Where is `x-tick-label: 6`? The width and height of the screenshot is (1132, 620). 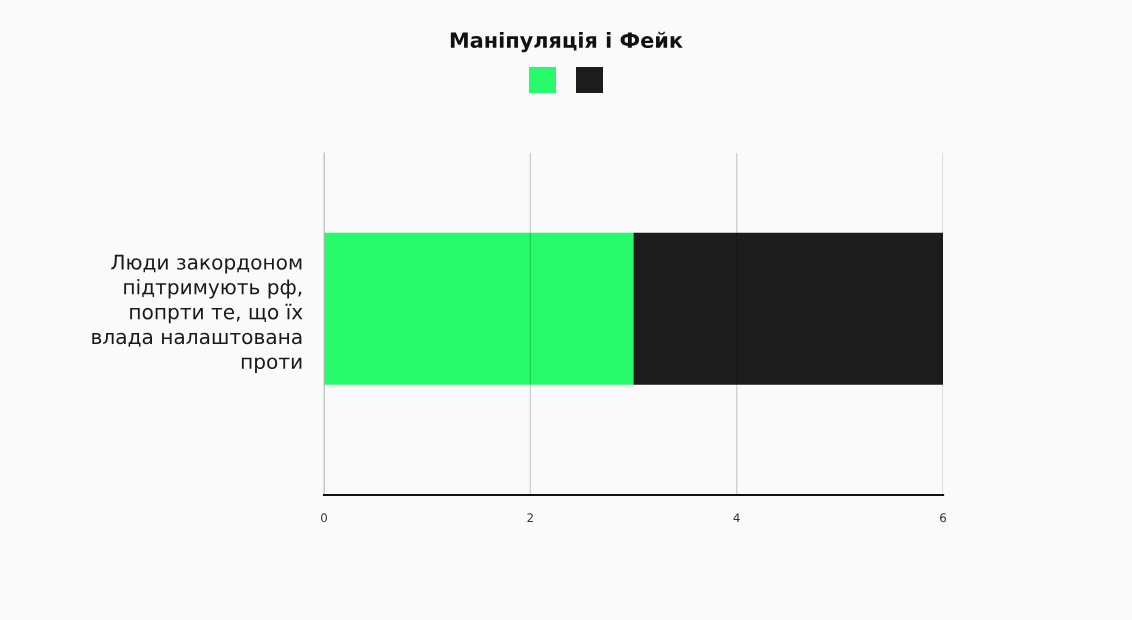
x-tick-label: 6 is located at coordinates (943, 518).